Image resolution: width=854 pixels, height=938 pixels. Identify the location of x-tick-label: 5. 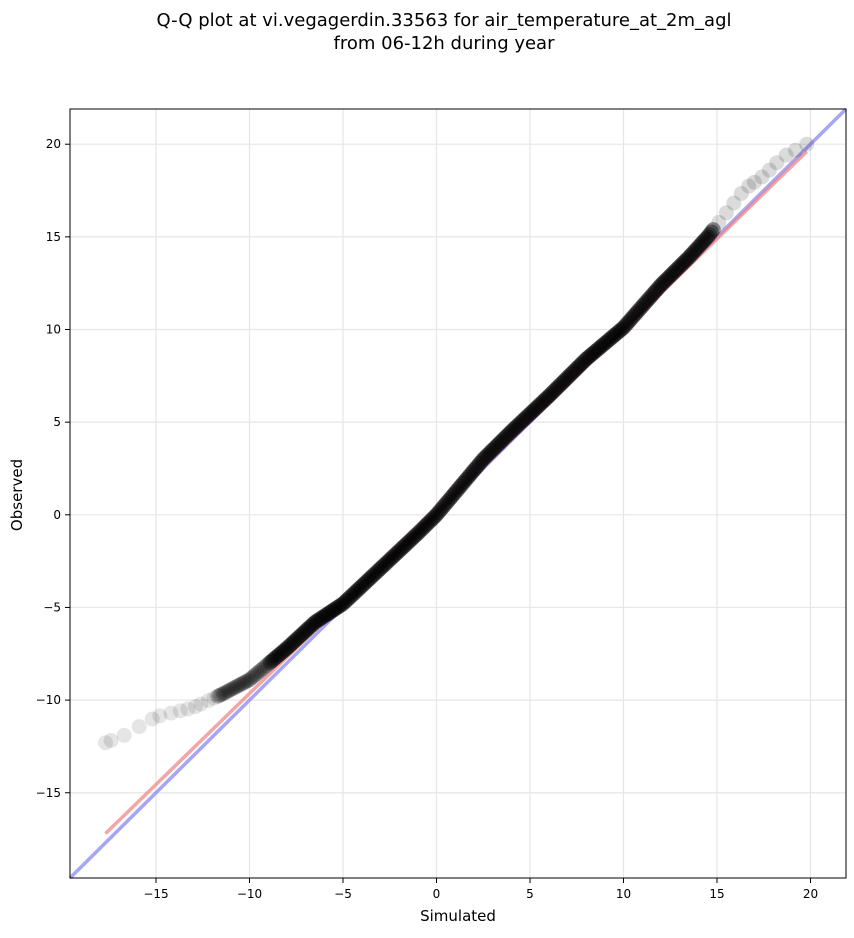
(530, 894).